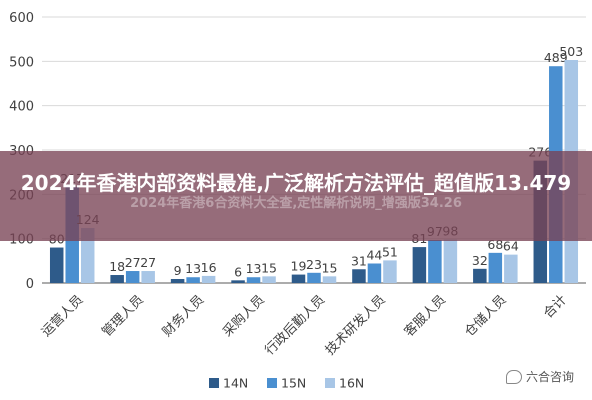 The image size is (592, 400). What do you see at coordinates (178, 270) in the screenshot?
I see `data-label: 9` at bounding box center [178, 270].